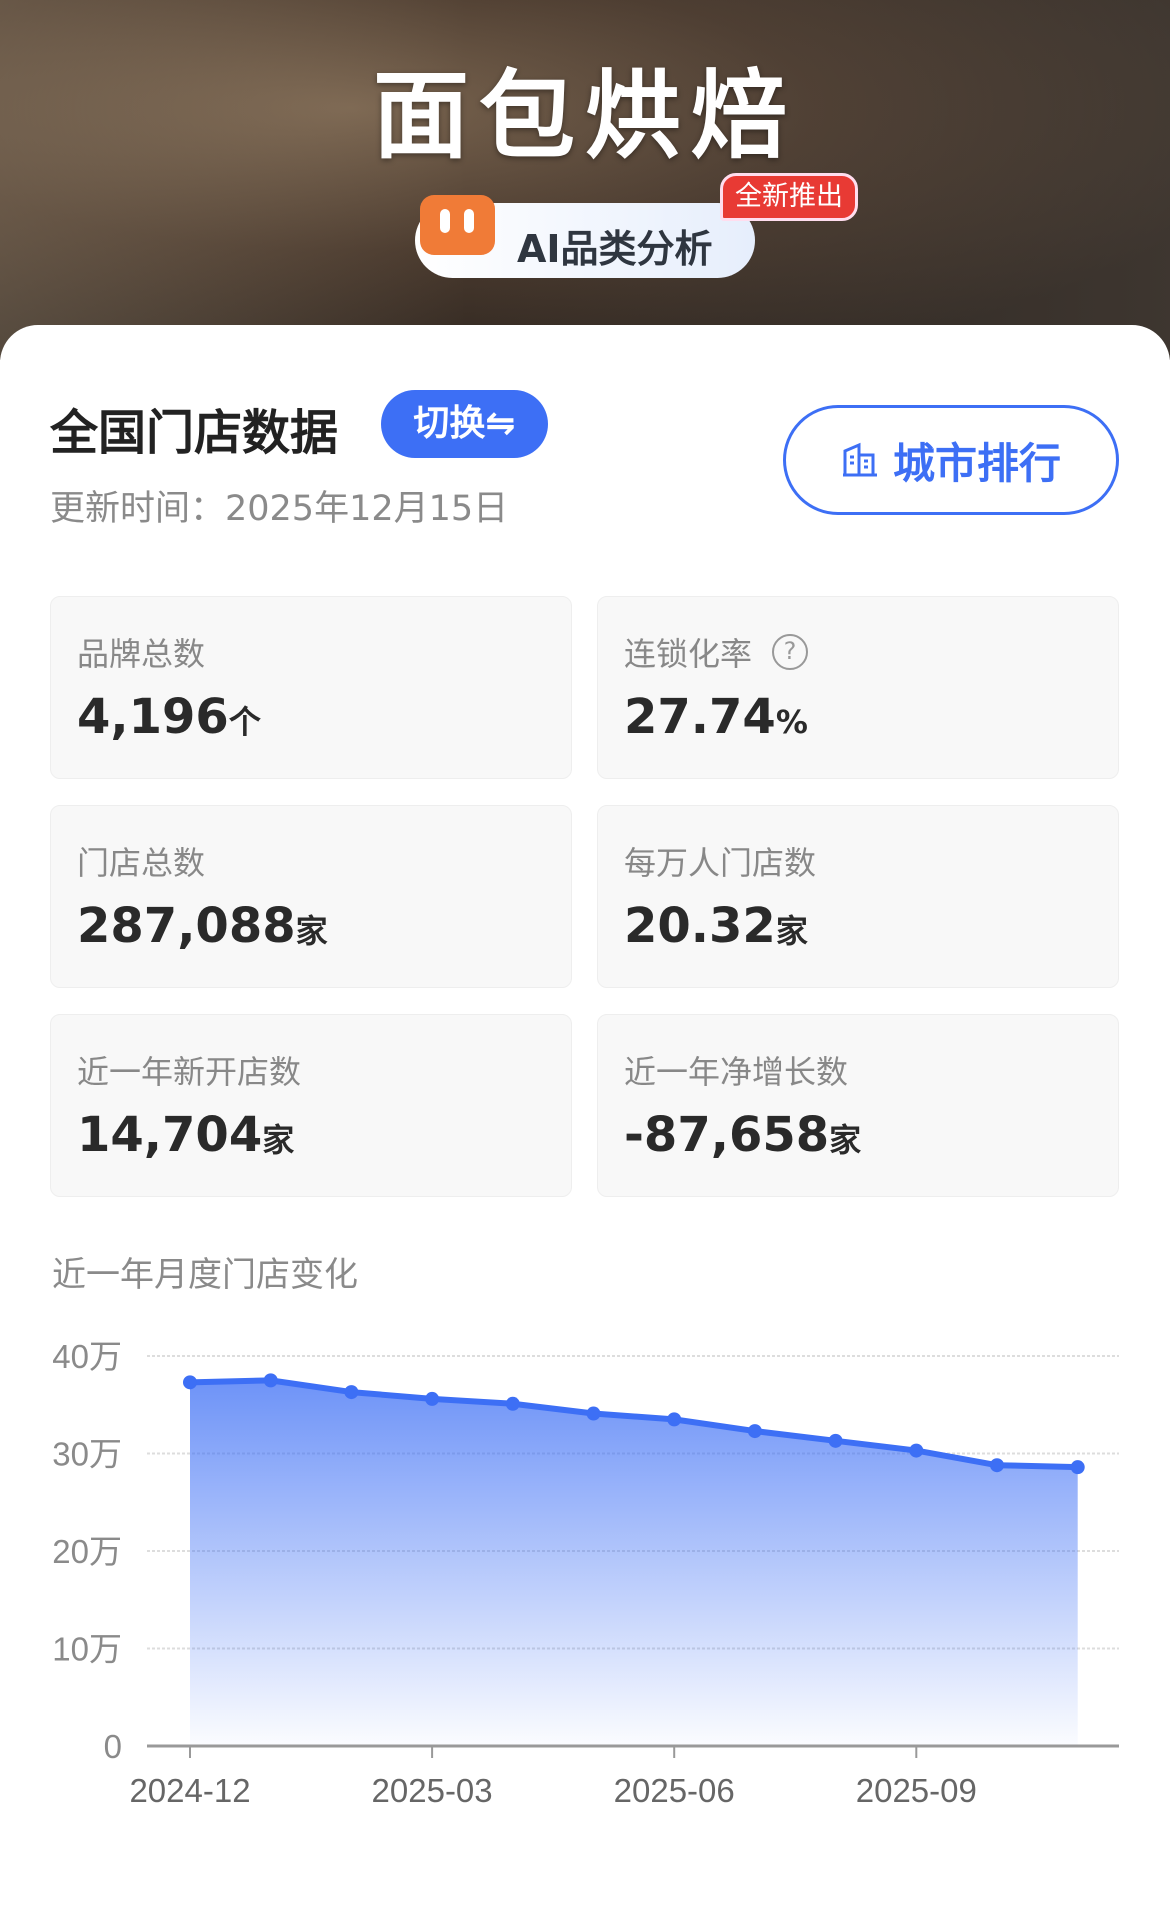 The image size is (1170, 1925). What do you see at coordinates (633, 1424) in the screenshot?
I see `series-line` at bounding box center [633, 1424].